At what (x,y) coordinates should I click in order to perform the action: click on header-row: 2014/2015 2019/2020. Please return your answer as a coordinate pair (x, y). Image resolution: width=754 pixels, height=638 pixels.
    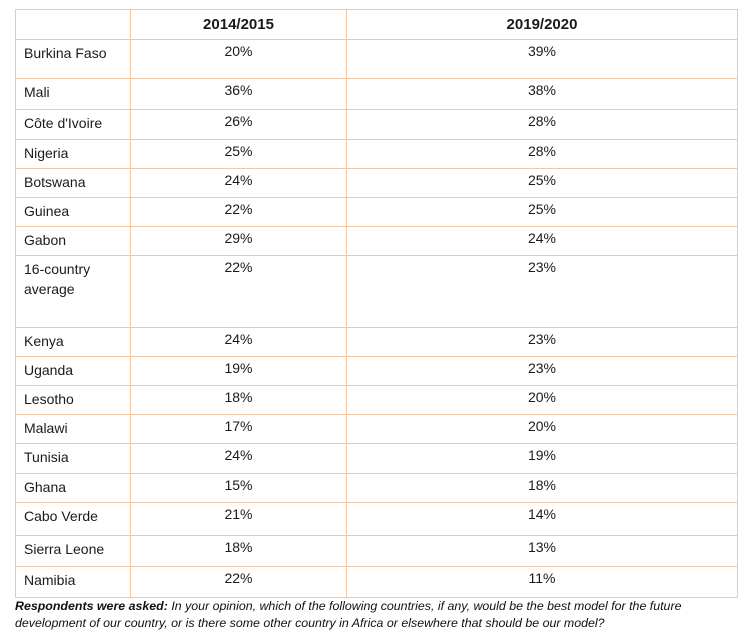
    Looking at the image, I should click on (376, 24).